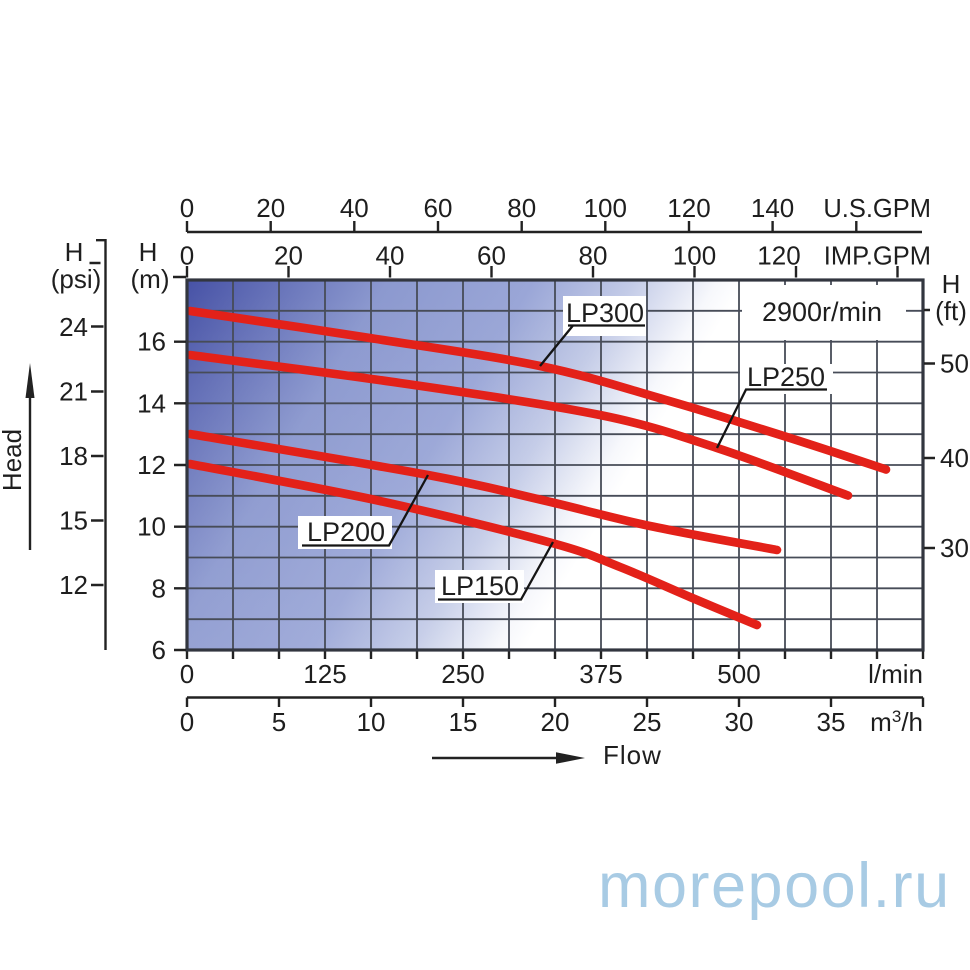 This screenshot has height=970, width=970. Describe the element at coordinates (73, 456) in the screenshot. I see `svg-text: 18` at that location.